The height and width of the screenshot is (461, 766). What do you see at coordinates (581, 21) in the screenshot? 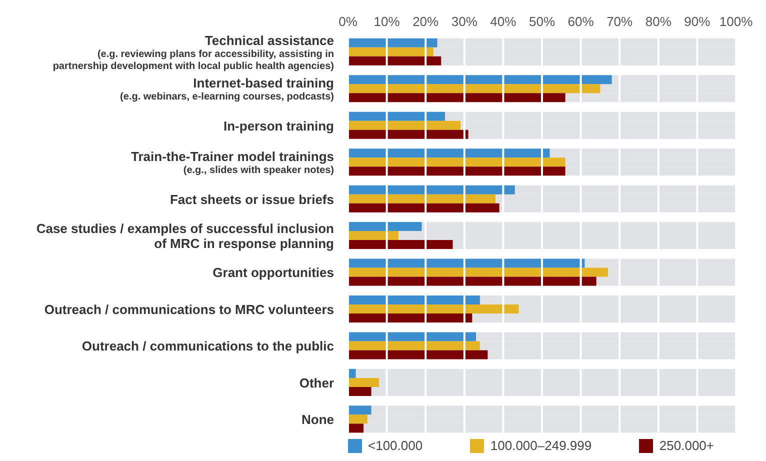
I see `x-tick-label: 60%` at bounding box center [581, 21].